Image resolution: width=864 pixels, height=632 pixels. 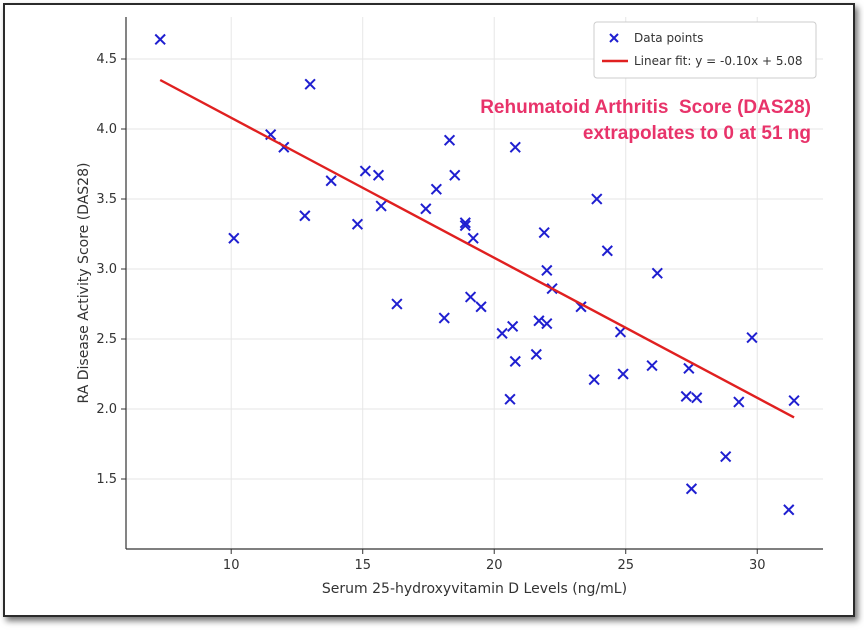 I want to click on y-tick-label-3: 3.0, so click(x=106, y=269).